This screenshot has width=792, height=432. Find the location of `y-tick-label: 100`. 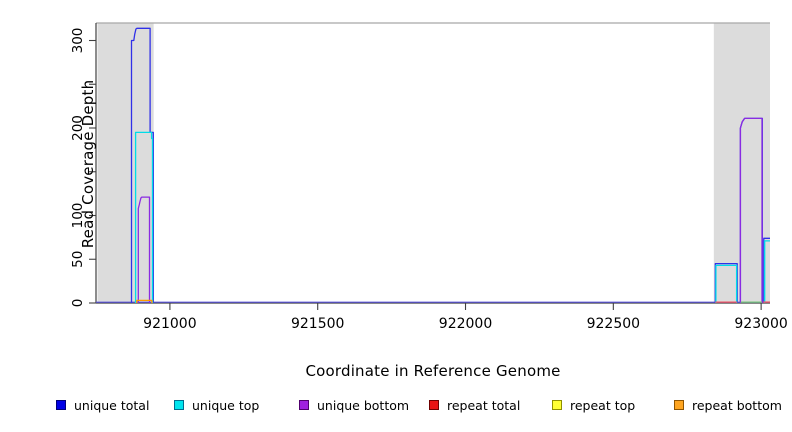

y-tick-label: 100 is located at coordinates (78, 216).